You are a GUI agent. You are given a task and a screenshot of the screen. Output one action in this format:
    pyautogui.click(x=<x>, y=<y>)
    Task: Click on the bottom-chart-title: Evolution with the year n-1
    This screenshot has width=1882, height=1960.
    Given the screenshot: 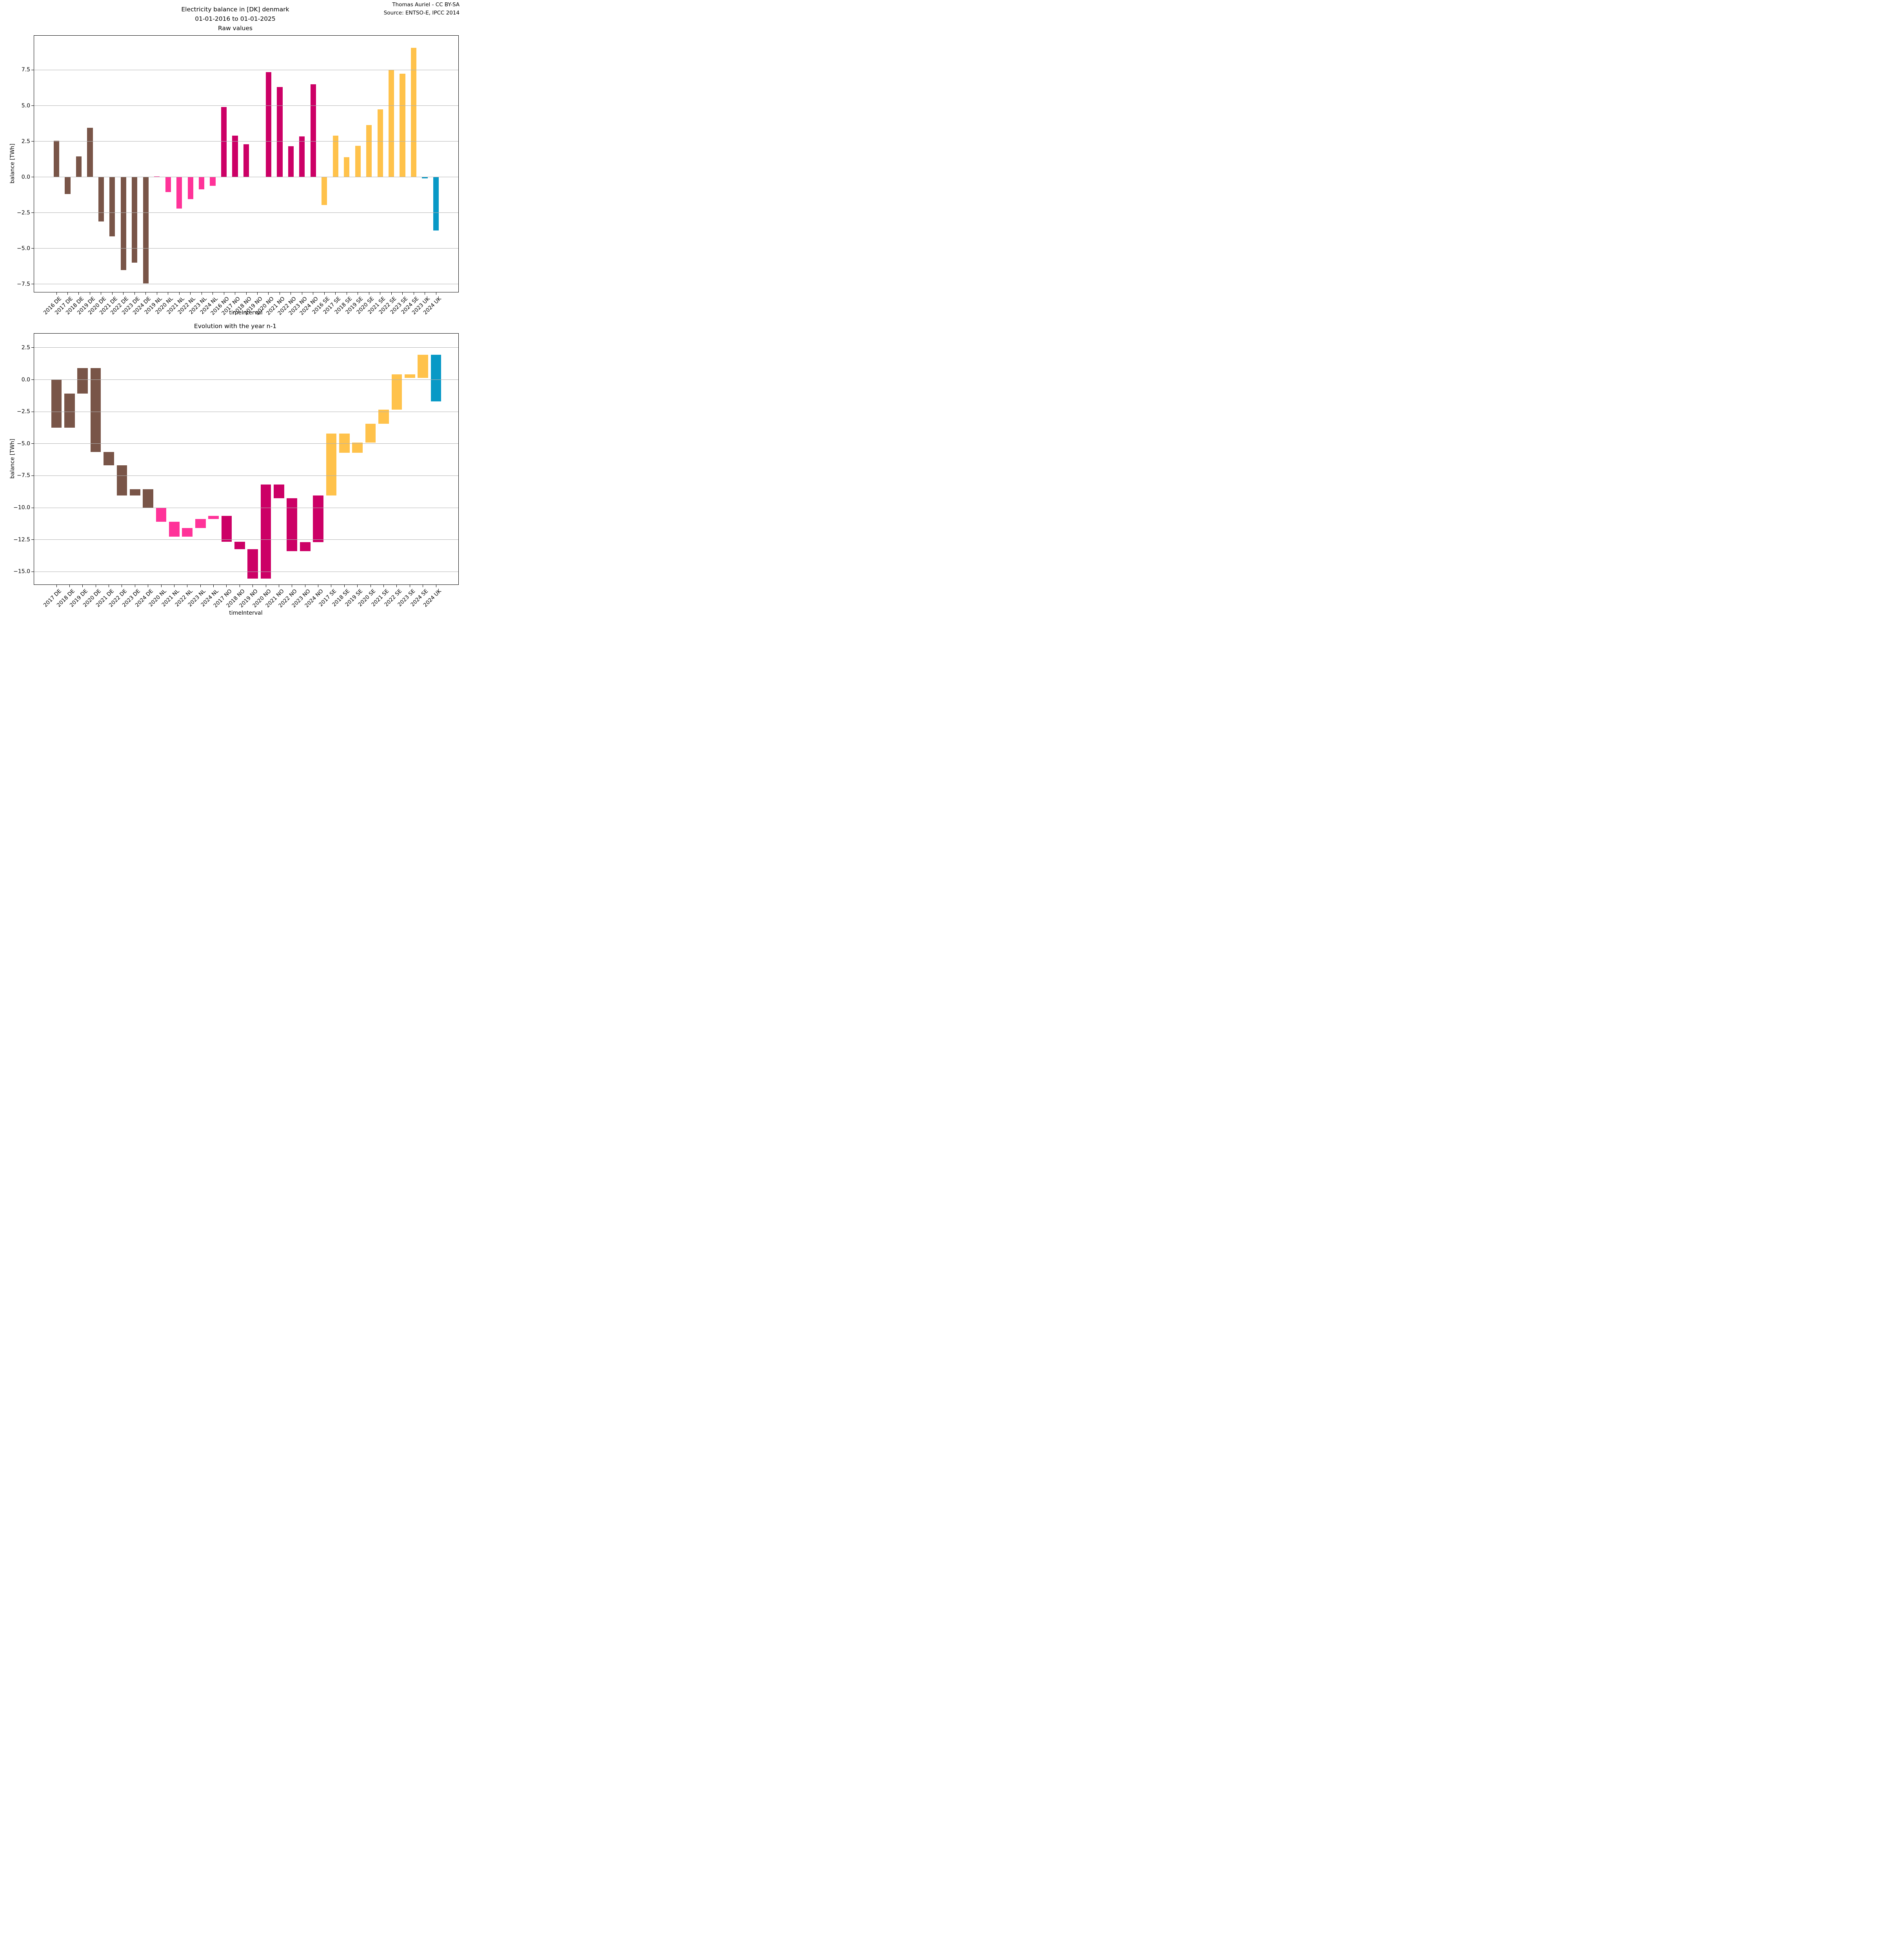 What is the action you would take?
    pyautogui.click(x=235, y=326)
    